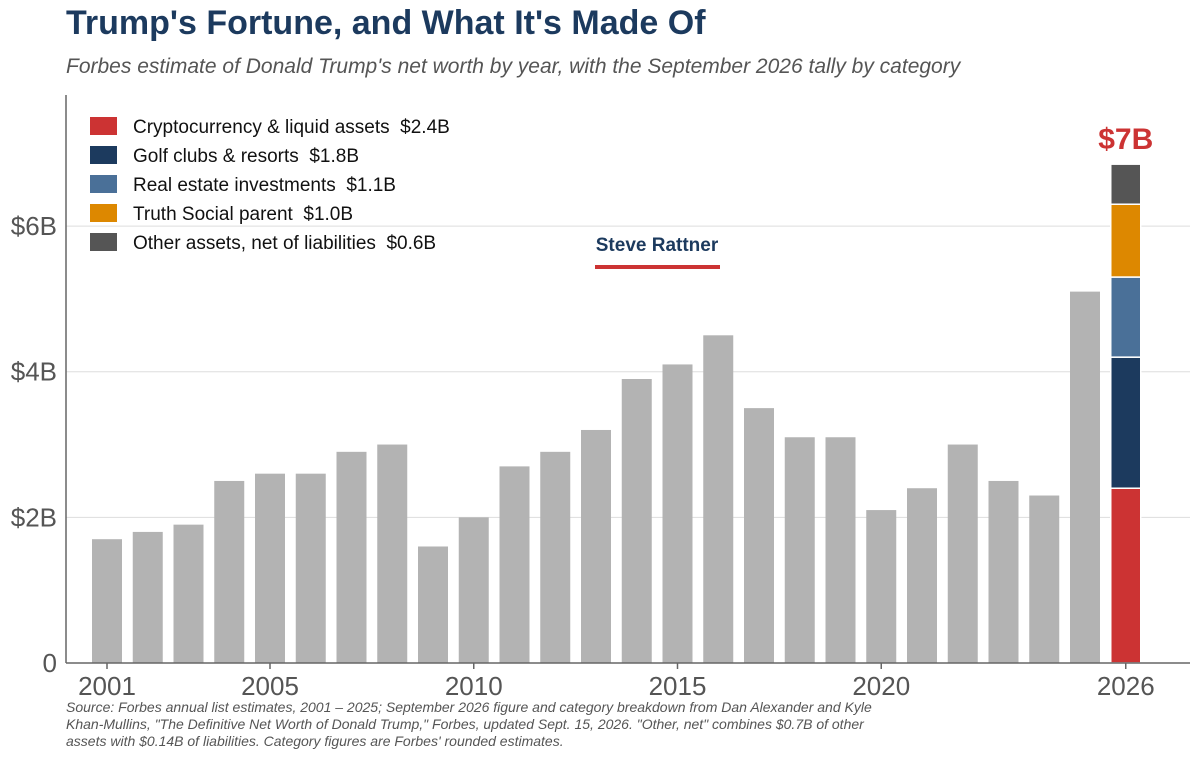  What do you see at coordinates (596, 546) in the screenshot?
I see `bar-2013` at bounding box center [596, 546].